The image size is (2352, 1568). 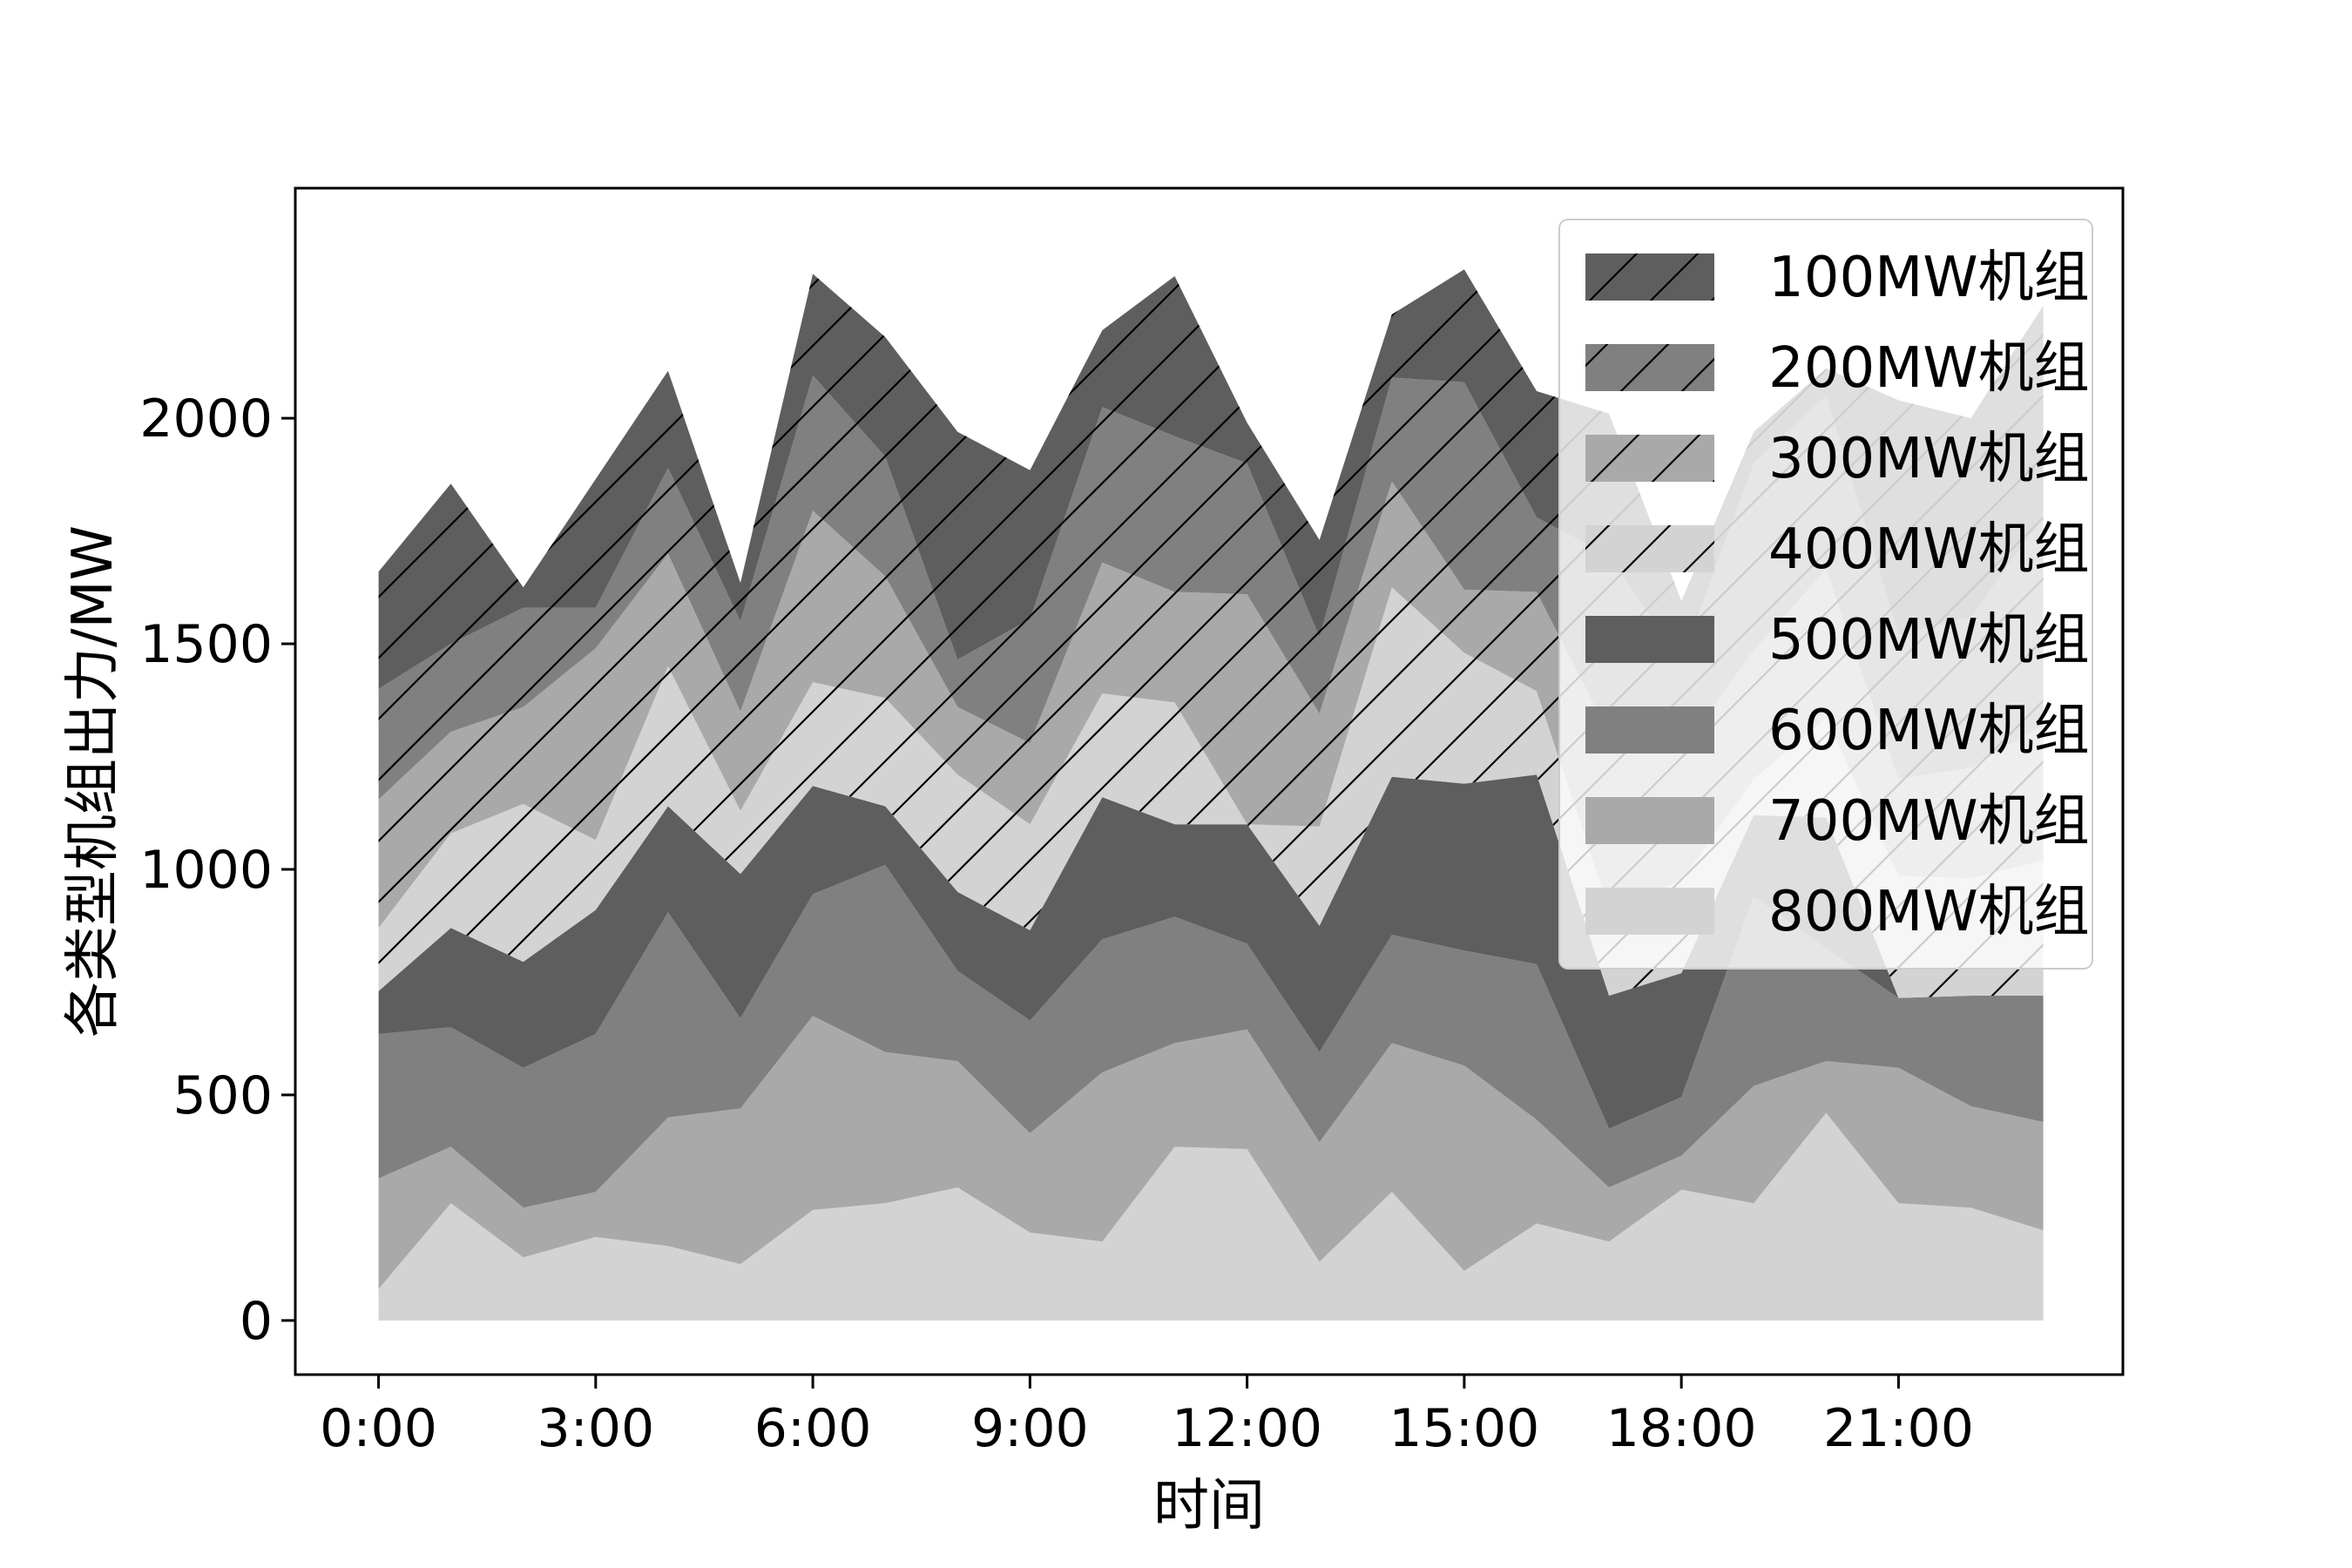 I want to click on x-tick-label: 6:00, so click(x=813, y=1428).